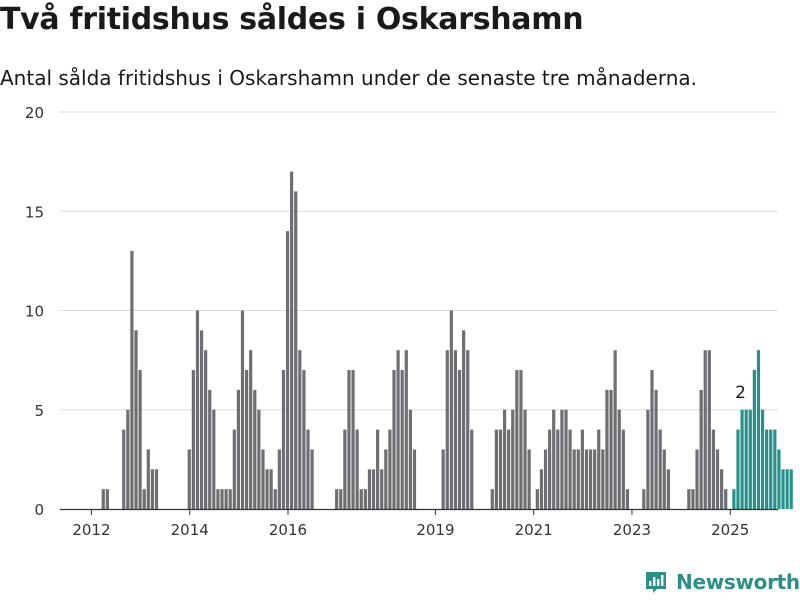 The width and height of the screenshot is (800, 600). I want to click on brand-name: Newsworthy, so click(738, 582).